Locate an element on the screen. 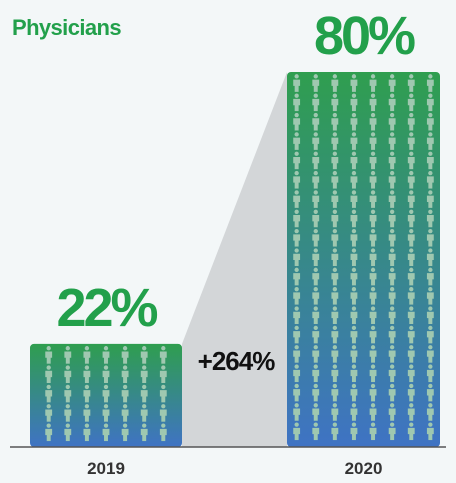 This screenshot has height=483, width=456. x-tick-label: 2019 is located at coordinates (106, 468).